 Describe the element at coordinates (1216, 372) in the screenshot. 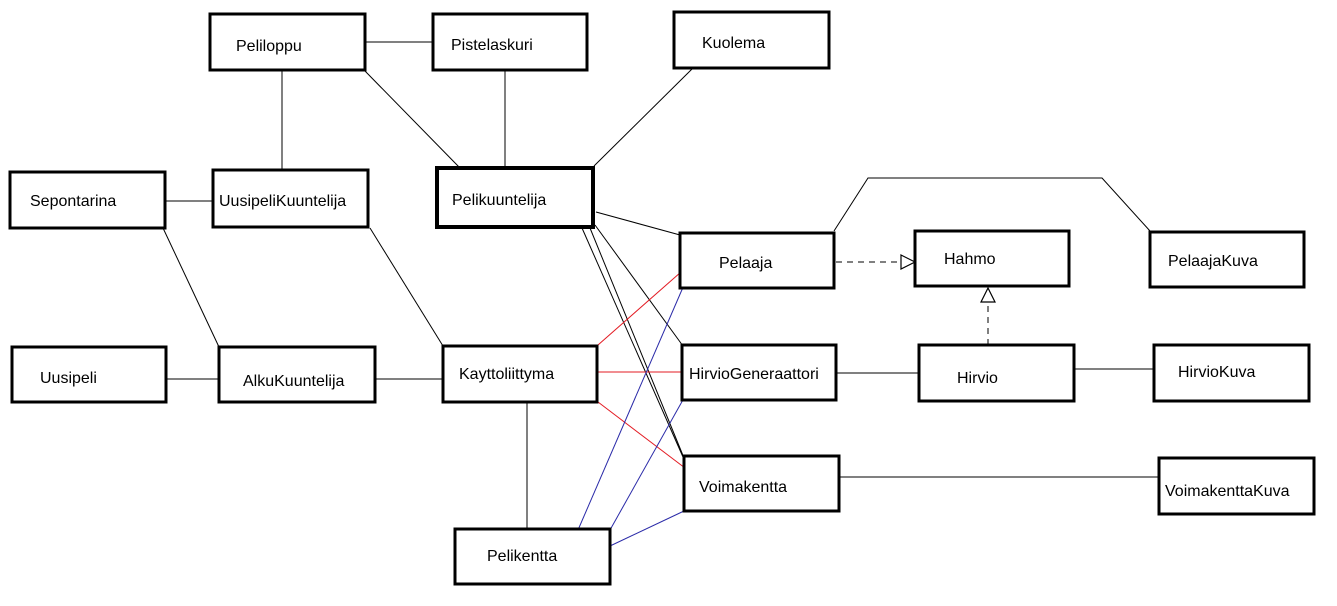

I see `class-label-hirviokuva: HirvioKuva` at that location.